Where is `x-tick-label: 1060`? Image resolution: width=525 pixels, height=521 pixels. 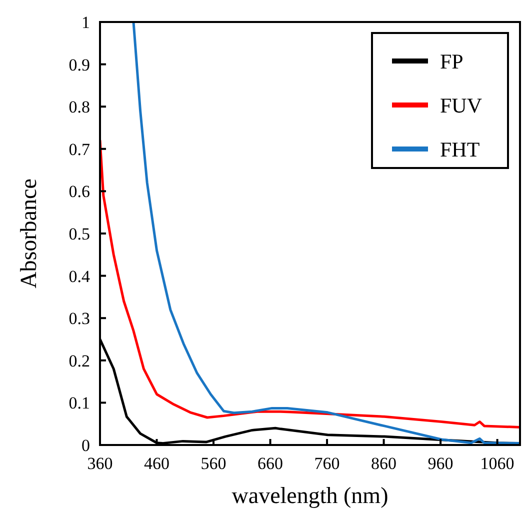 x-tick-label: 1060 is located at coordinates (497, 463).